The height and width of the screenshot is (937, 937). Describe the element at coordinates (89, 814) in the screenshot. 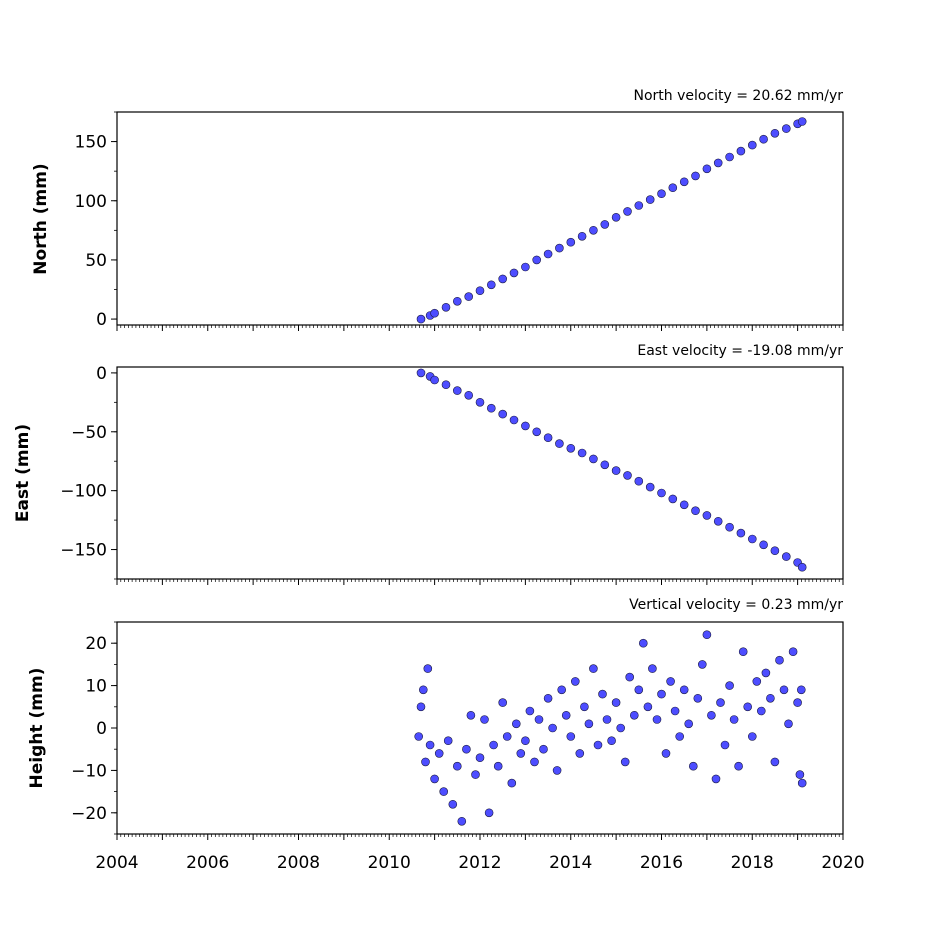

I see `height-y-tick-label: −20` at that location.